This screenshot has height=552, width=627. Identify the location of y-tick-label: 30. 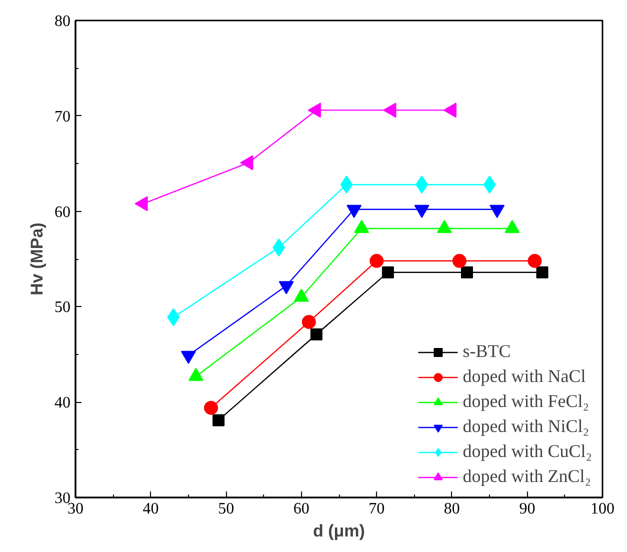
(62, 498).